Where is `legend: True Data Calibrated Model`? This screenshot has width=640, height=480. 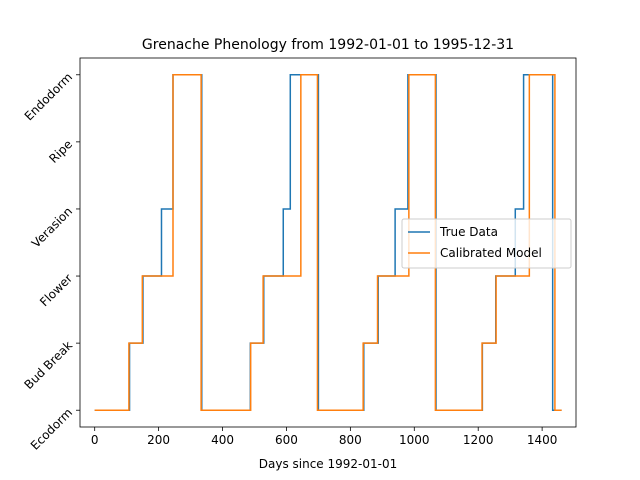
legend: True Data Calibrated Model is located at coordinates (486, 243).